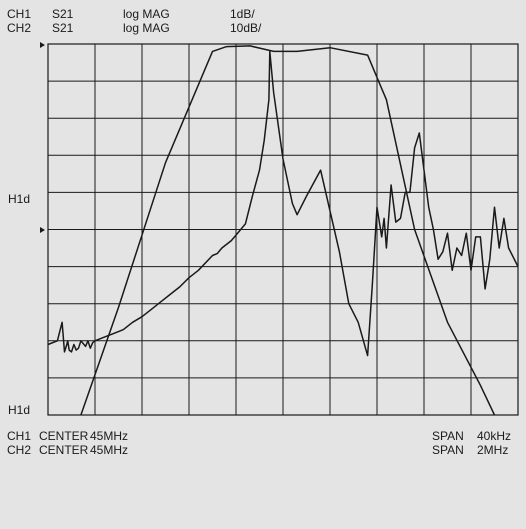 This screenshot has width=526, height=529. Describe the element at coordinates (19, 14) in the screenshot. I see `header-channel: CH1` at that location.